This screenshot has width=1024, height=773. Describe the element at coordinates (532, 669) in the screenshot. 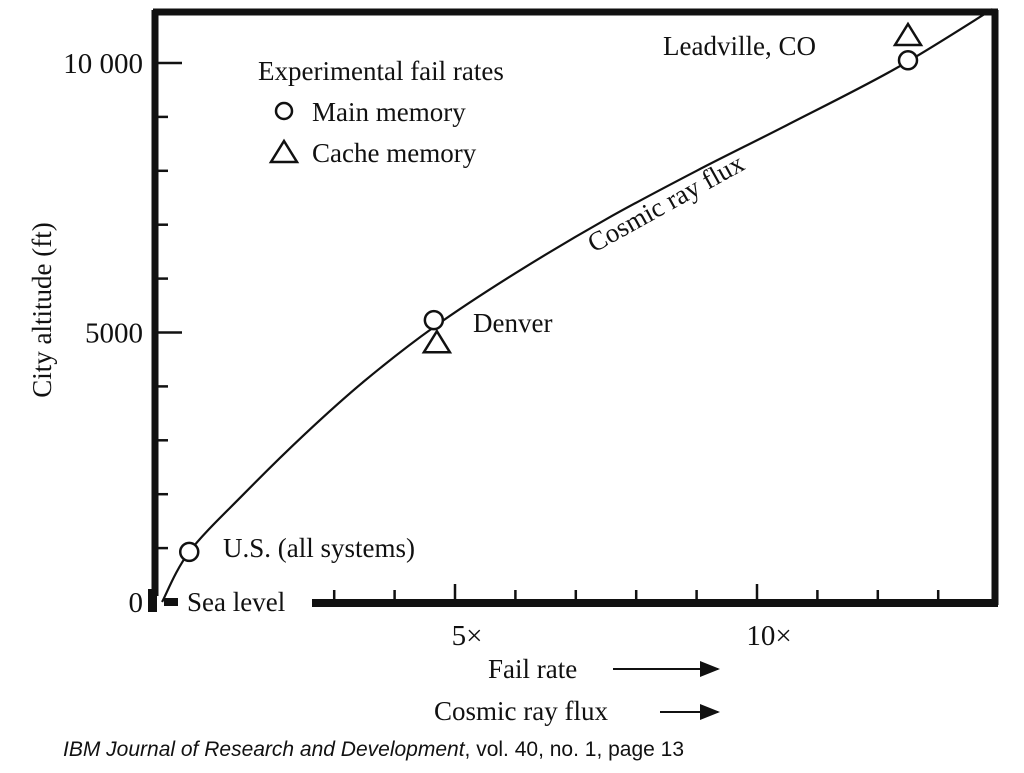

I see `x-axis-label-fail-rate: Fail rate` at that location.